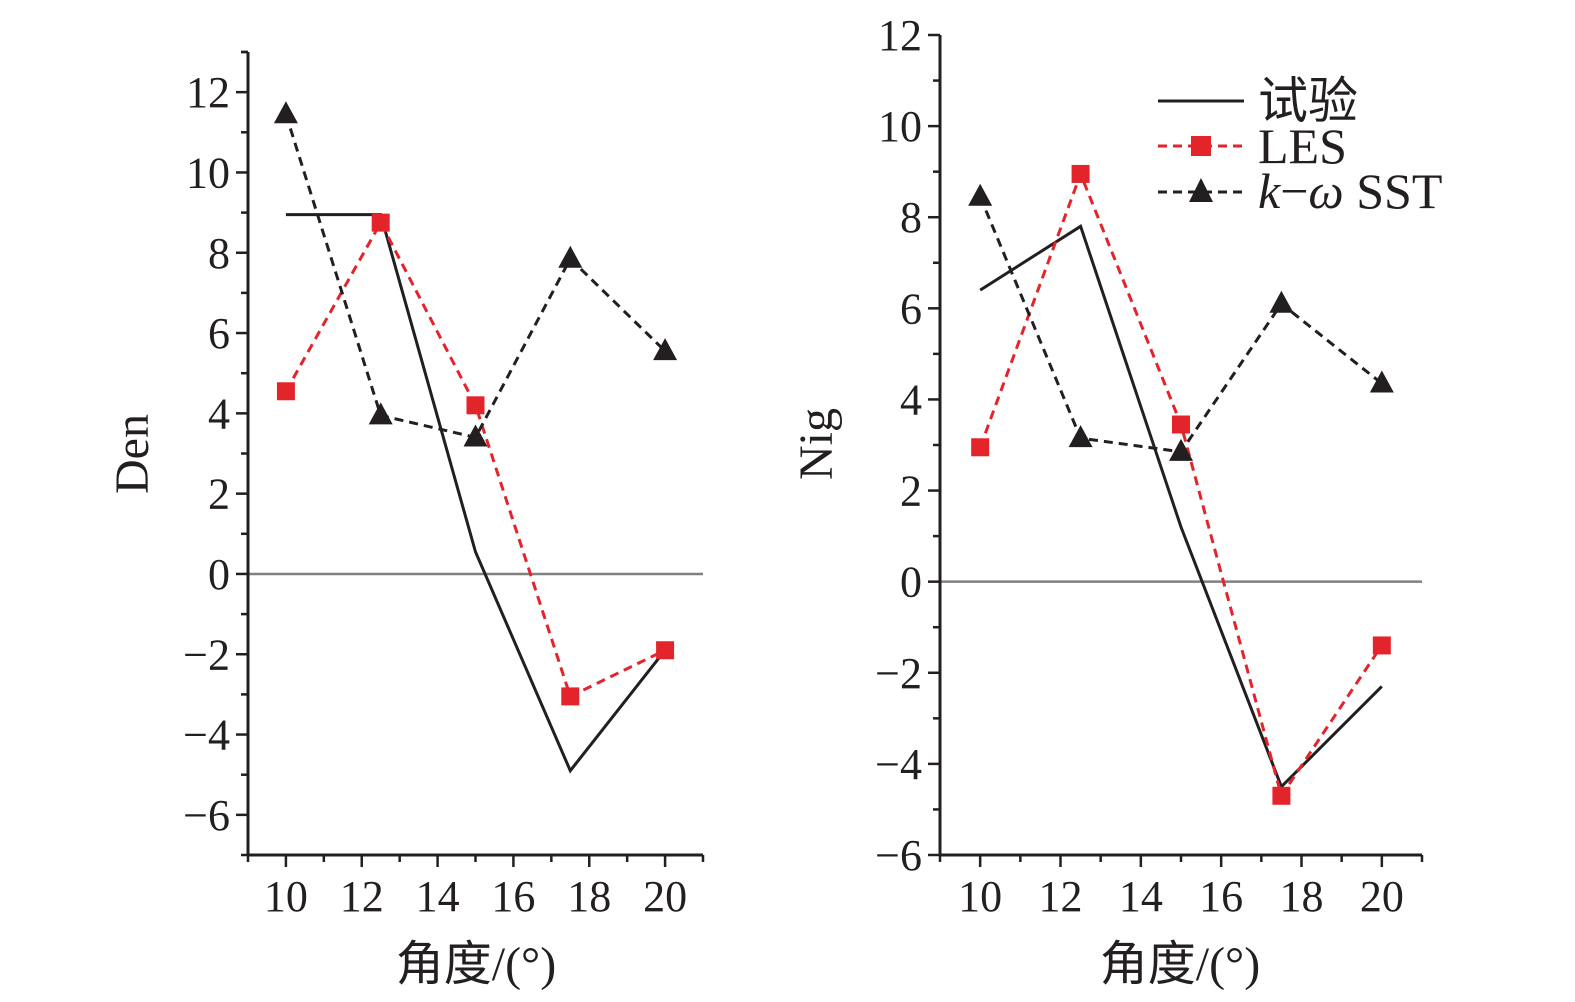 This screenshot has height=1002, width=1575. I want to click on series-line-les, so click(475, 459).